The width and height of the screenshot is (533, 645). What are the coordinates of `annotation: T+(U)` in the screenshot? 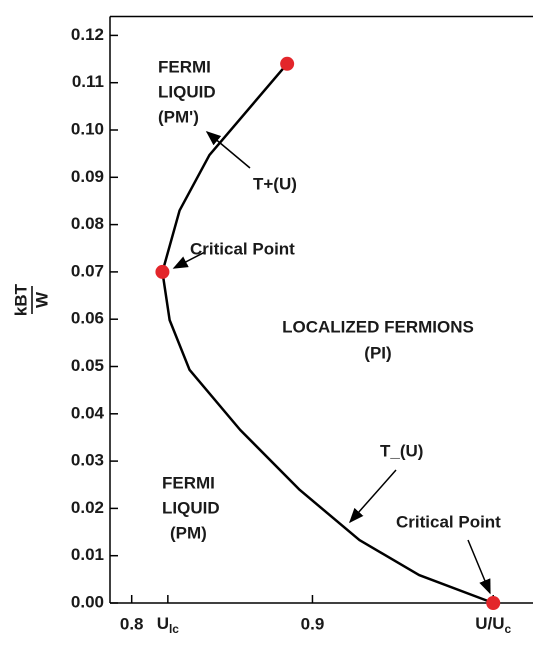 It's located at (275, 183).